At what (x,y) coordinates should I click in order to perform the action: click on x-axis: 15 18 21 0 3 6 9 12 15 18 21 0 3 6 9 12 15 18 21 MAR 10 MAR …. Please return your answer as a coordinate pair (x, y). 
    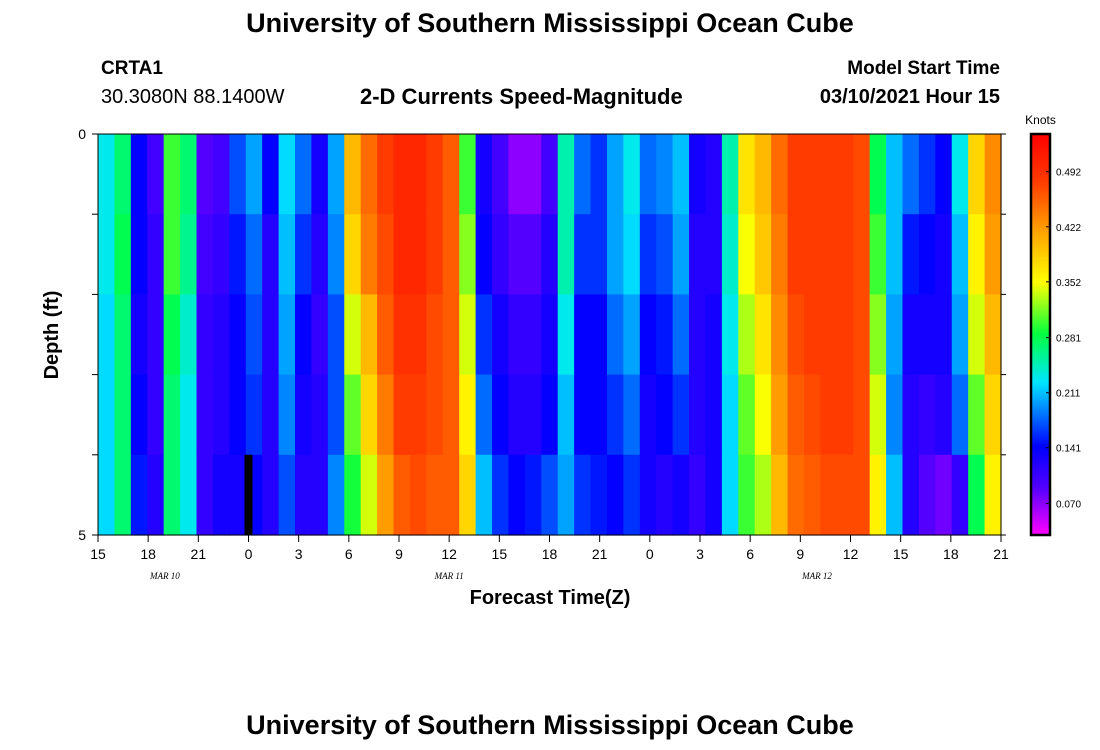
    Looking at the image, I should click on (549, 558).